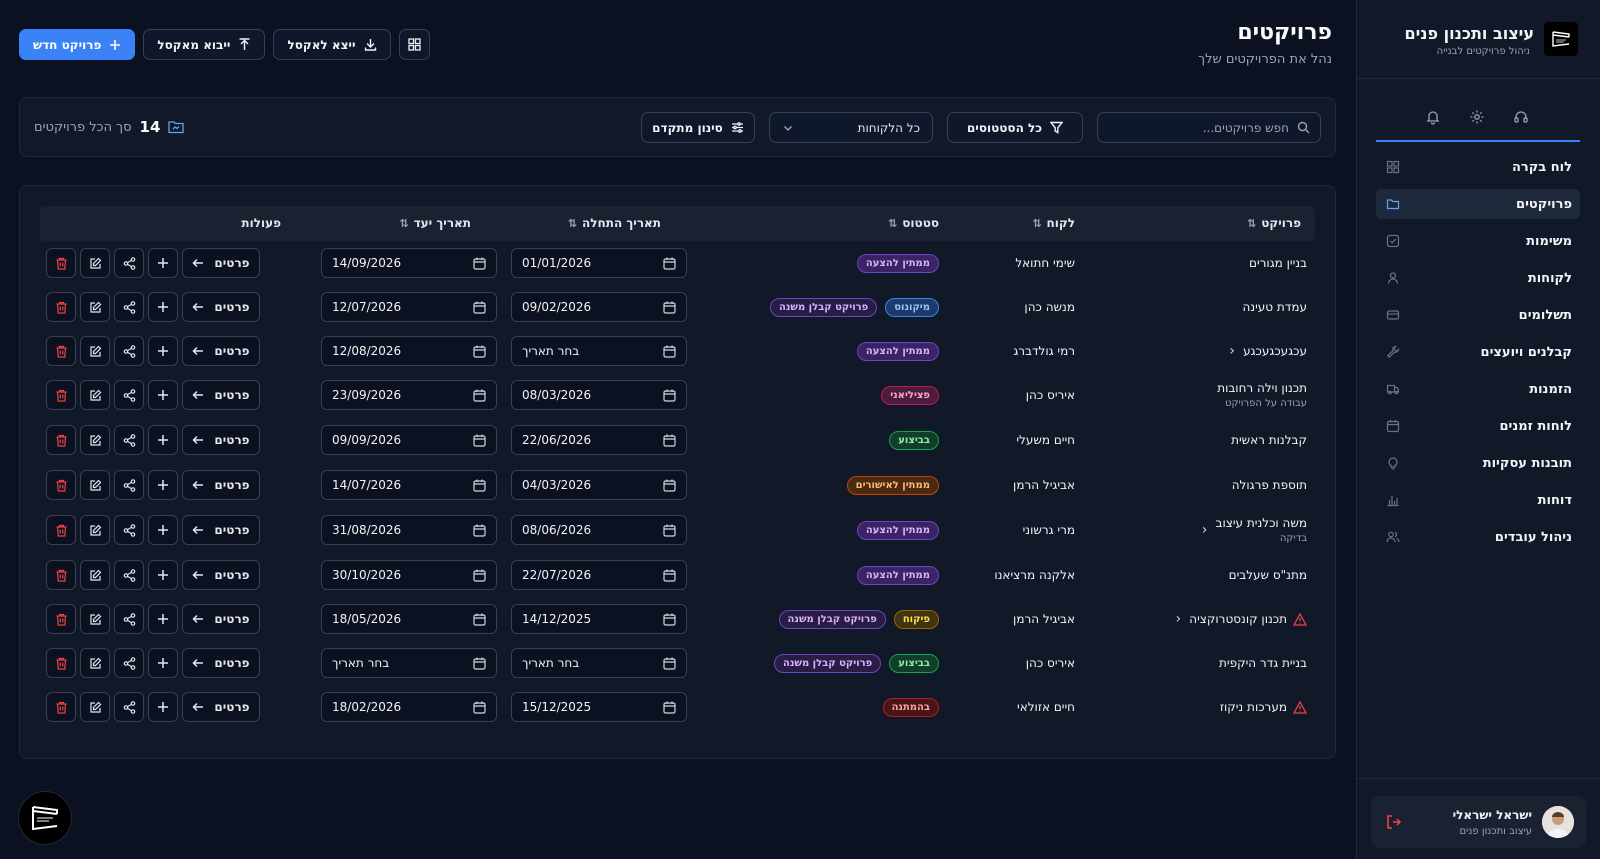  I want to click on due-date-picker: 14/09/2026, so click(409, 263).